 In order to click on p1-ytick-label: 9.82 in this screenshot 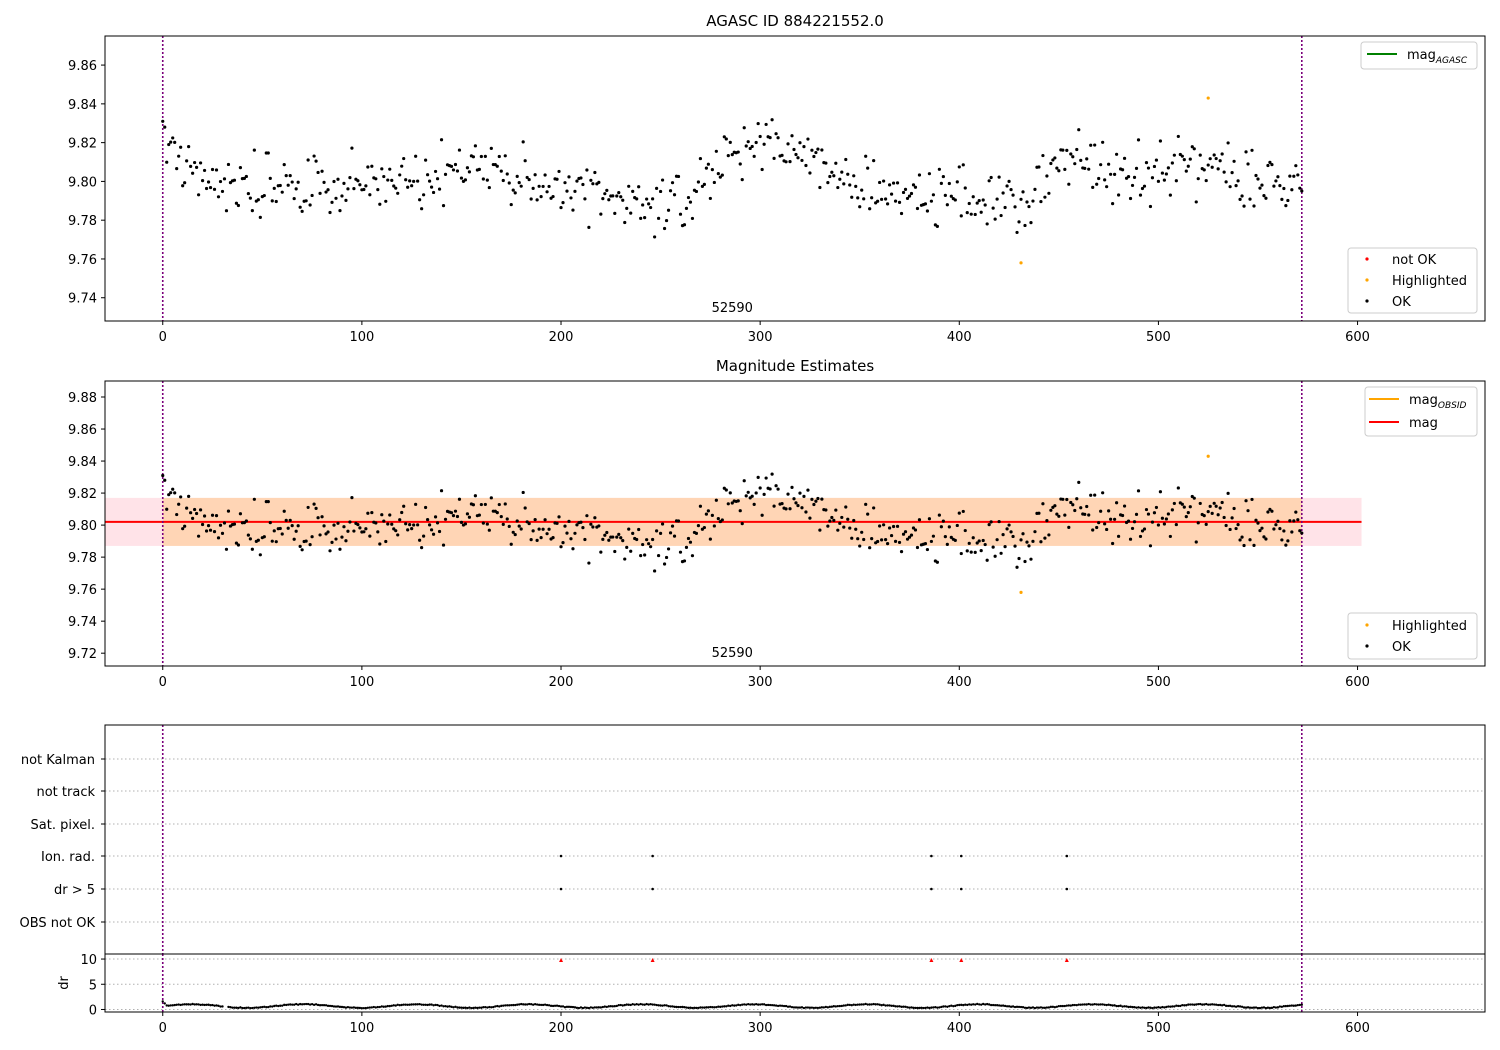, I will do `click(82, 144)`.